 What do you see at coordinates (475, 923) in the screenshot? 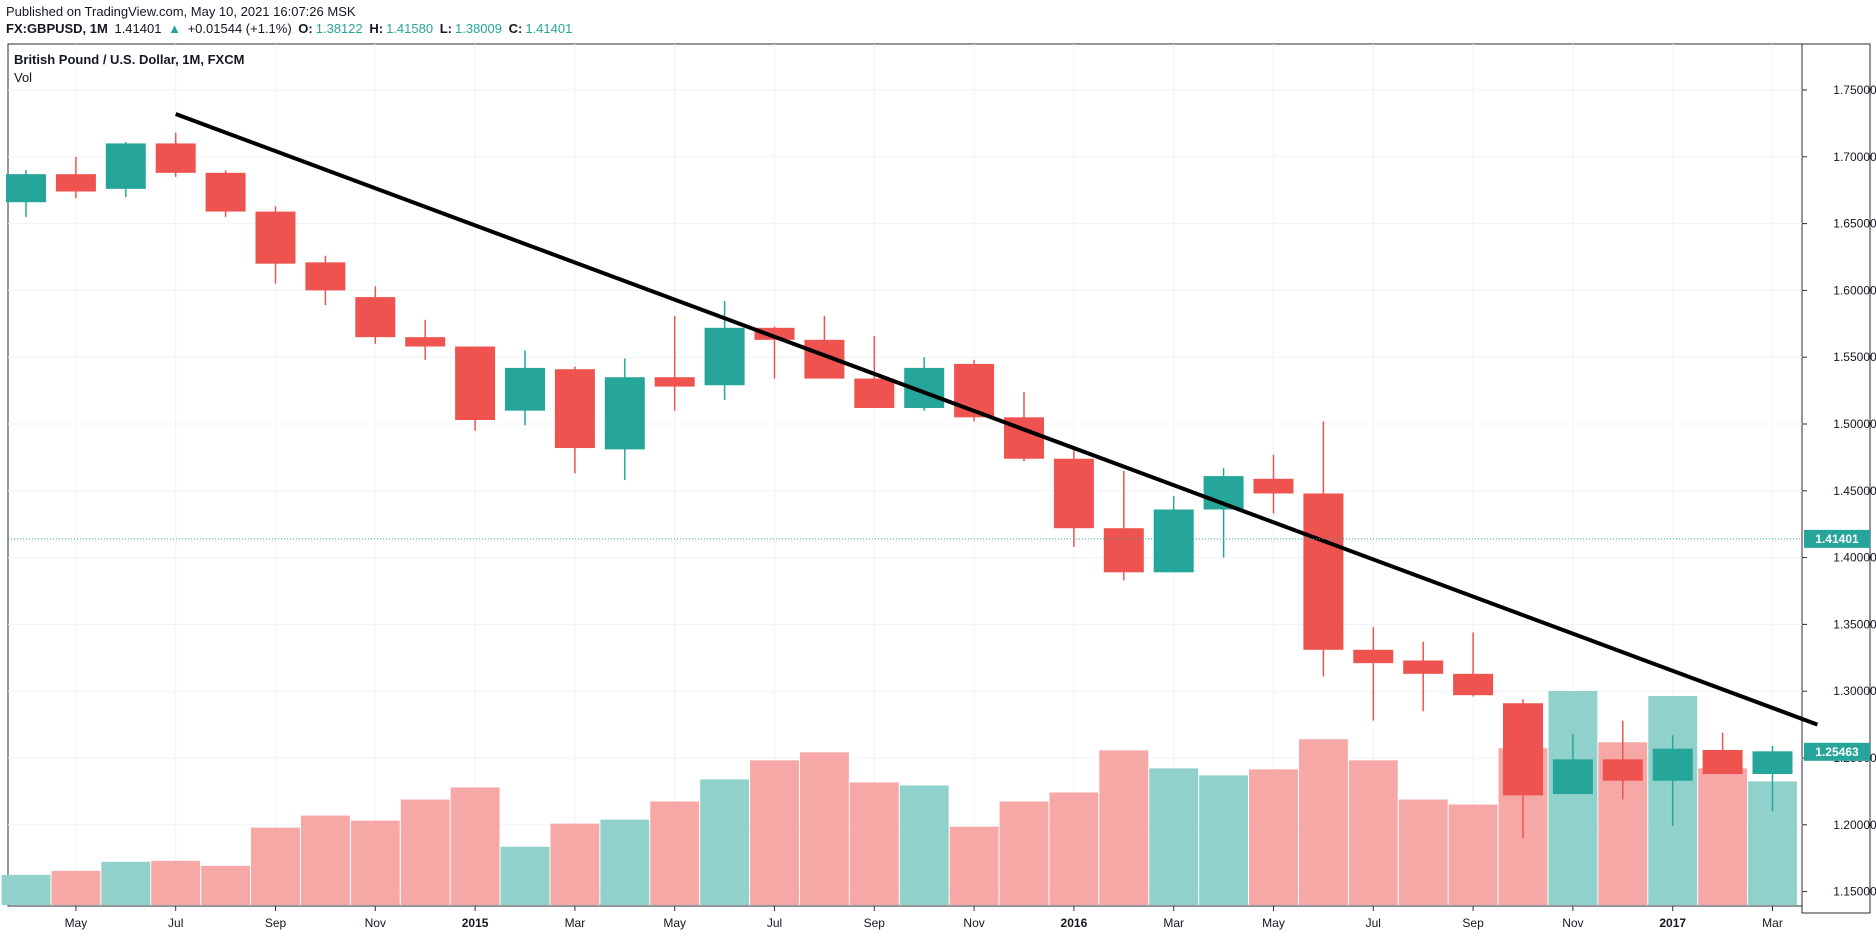
I see `time-tick-label: 2015` at bounding box center [475, 923].